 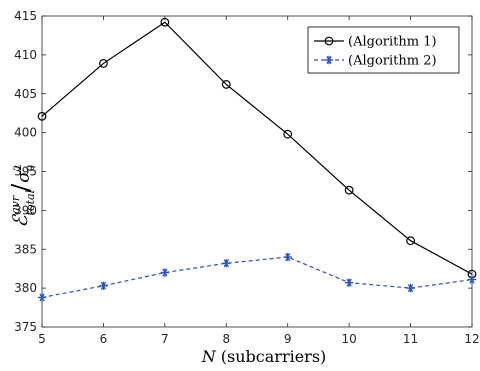 I want to click on y-tick-label: 410, so click(x=25, y=55).